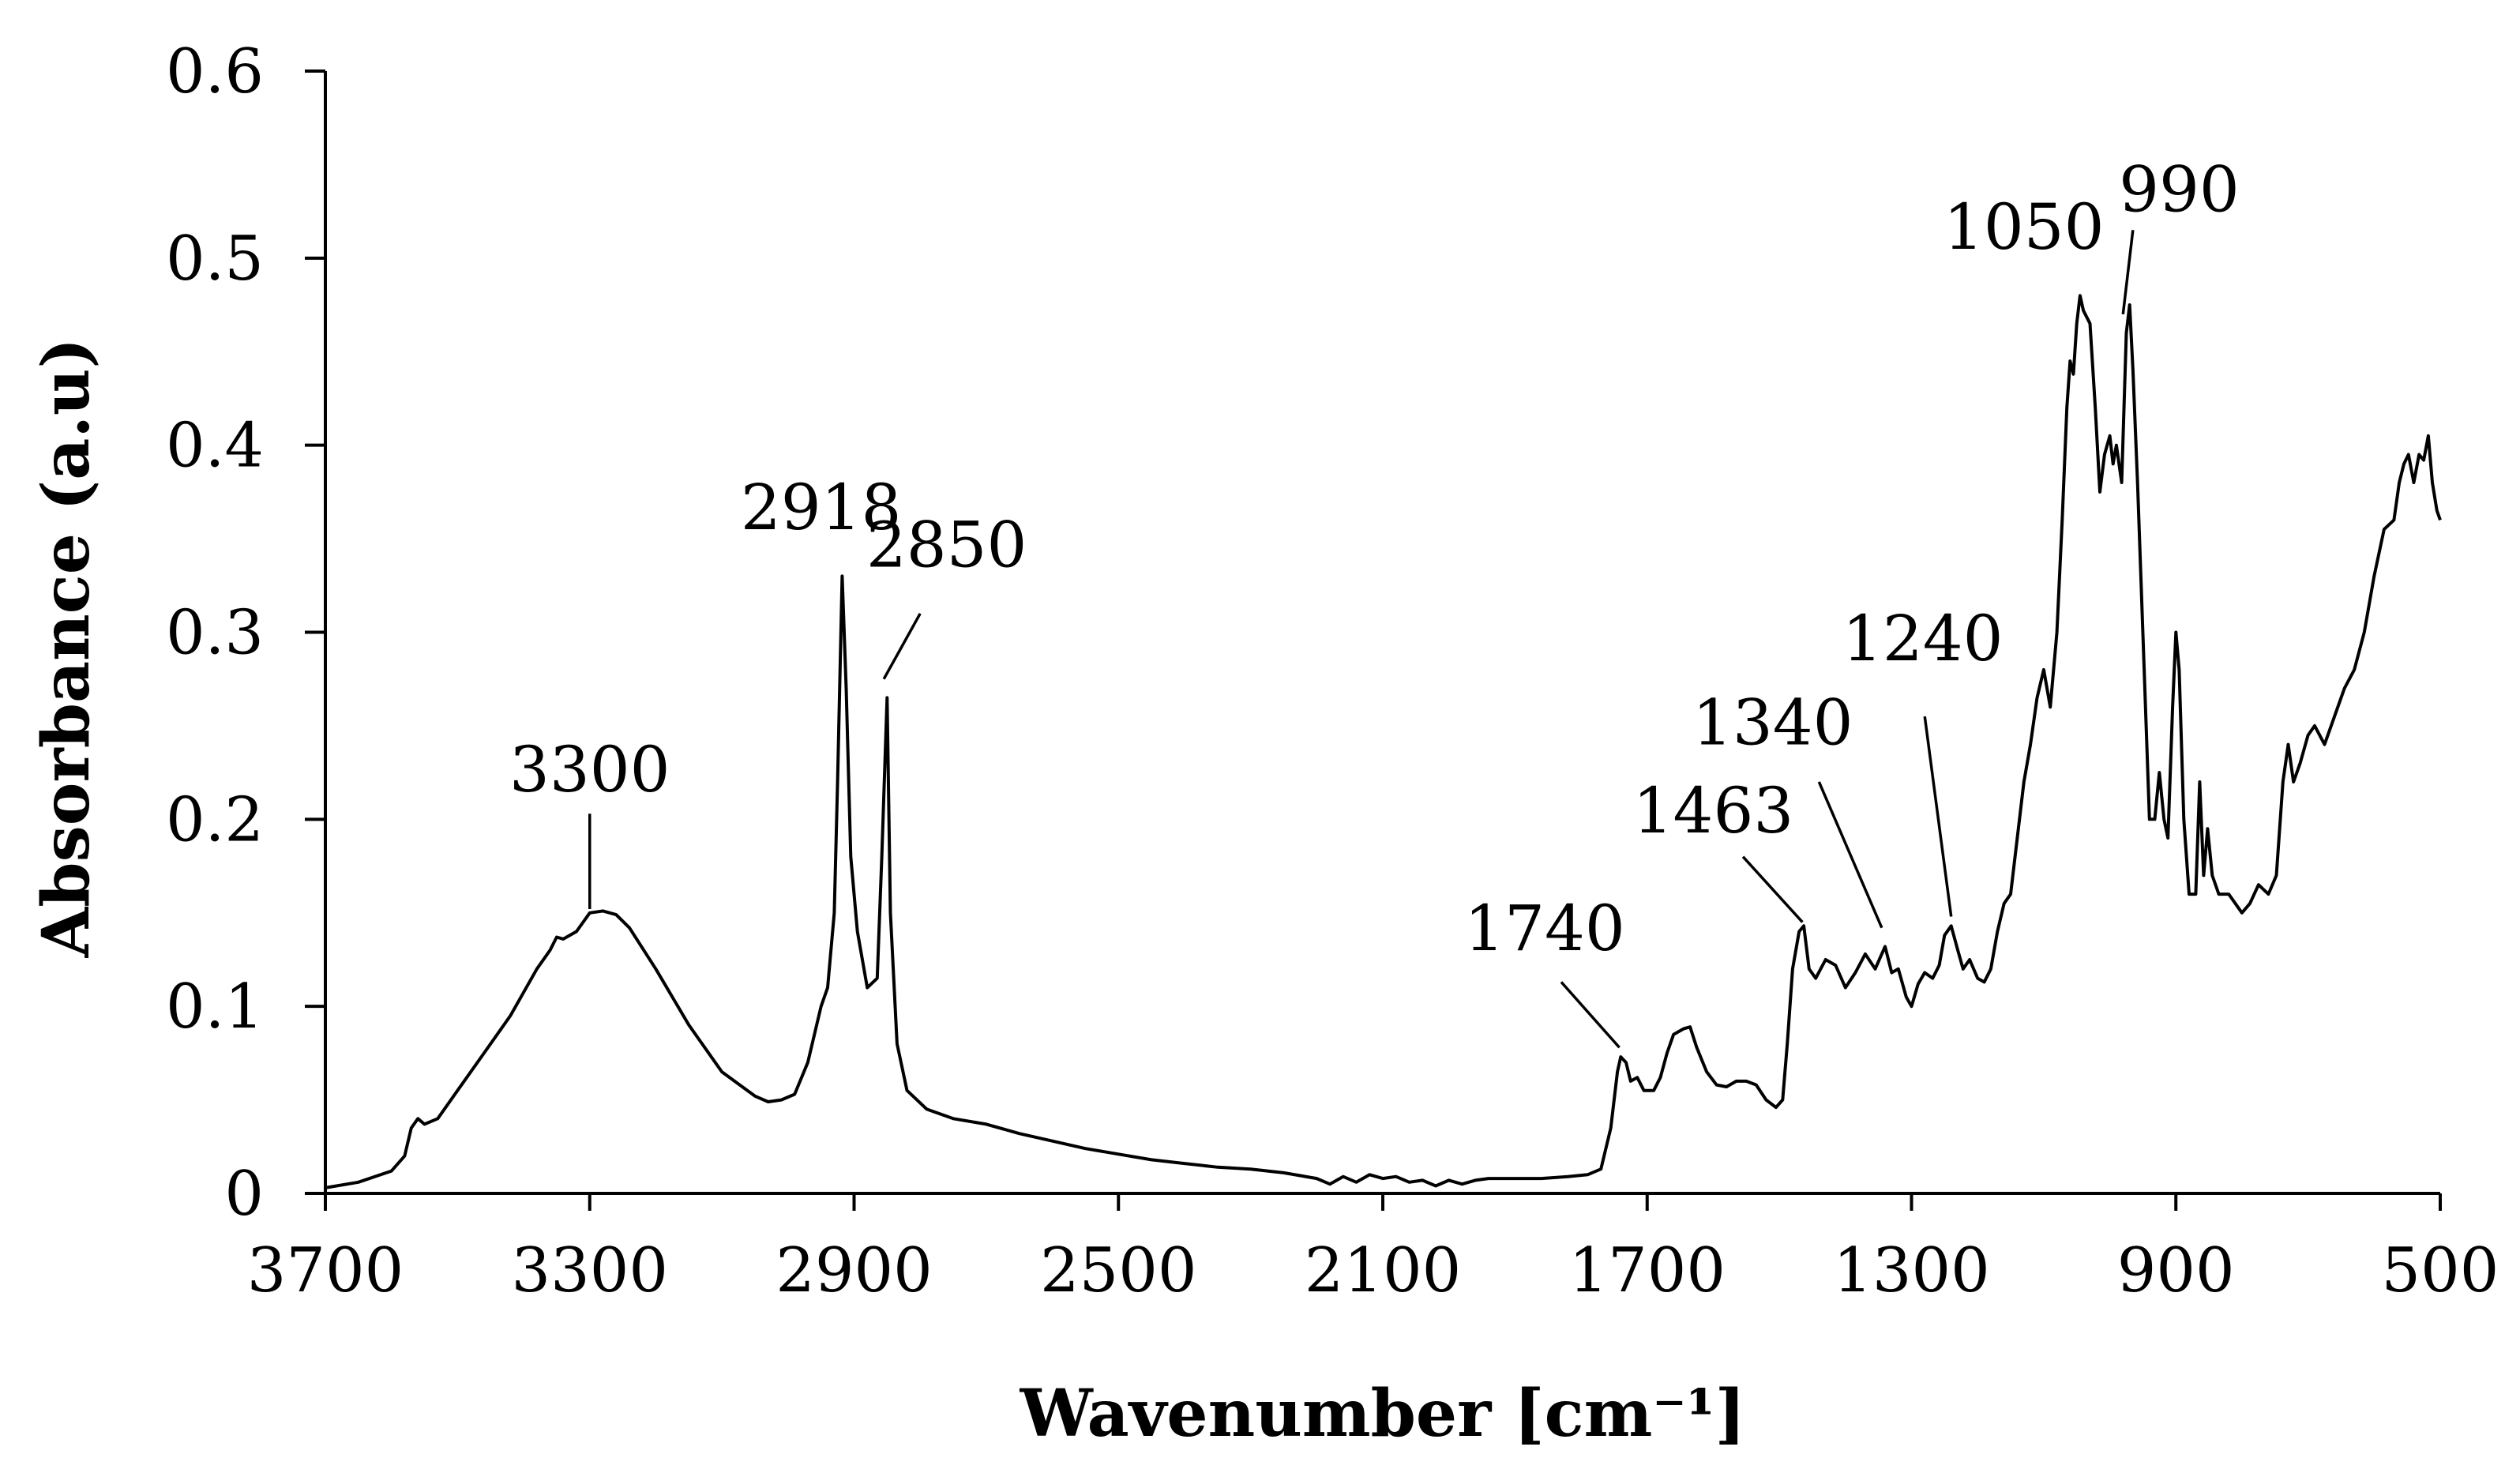 Image resolution: width=2520 pixels, height=1473 pixels. I want to click on peak-label: 1340, so click(1772, 723).